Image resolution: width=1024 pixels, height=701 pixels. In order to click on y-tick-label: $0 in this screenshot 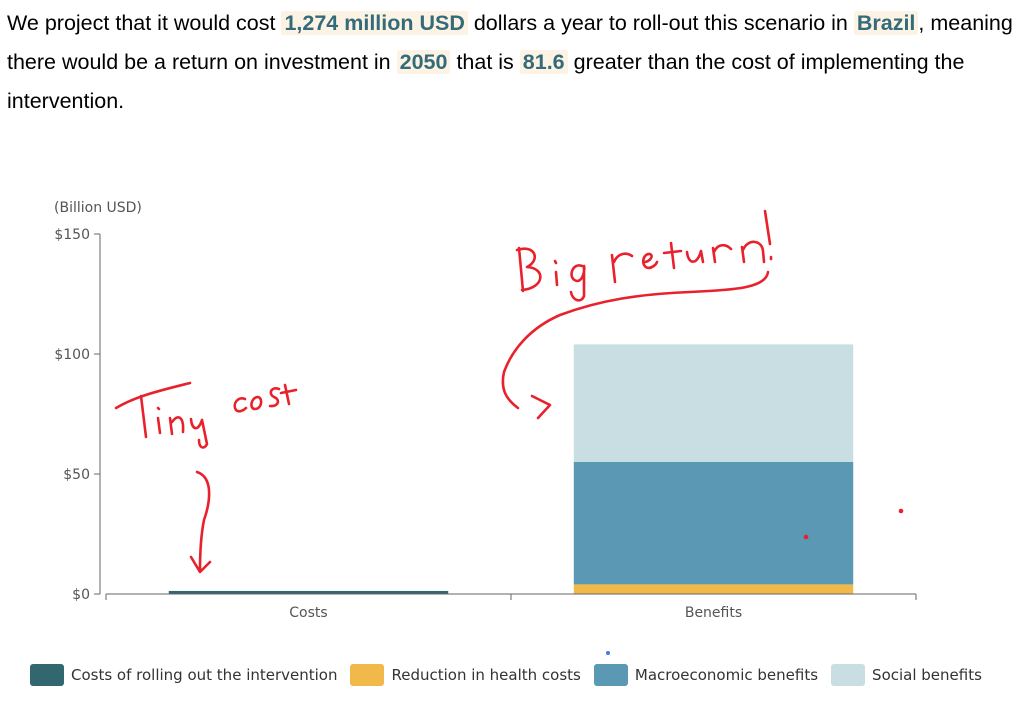, I will do `click(81, 595)`.